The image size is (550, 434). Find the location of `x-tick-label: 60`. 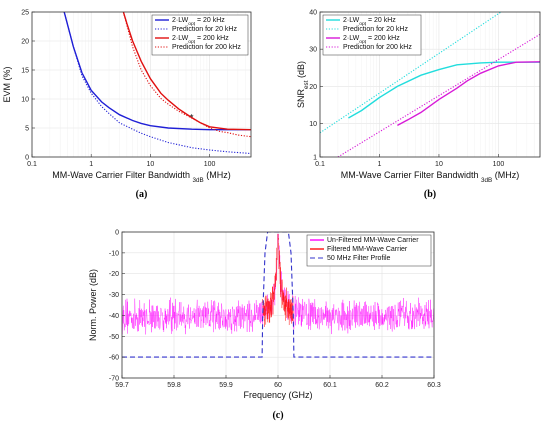

x-tick-label: 60 is located at coordinates (278, 385).